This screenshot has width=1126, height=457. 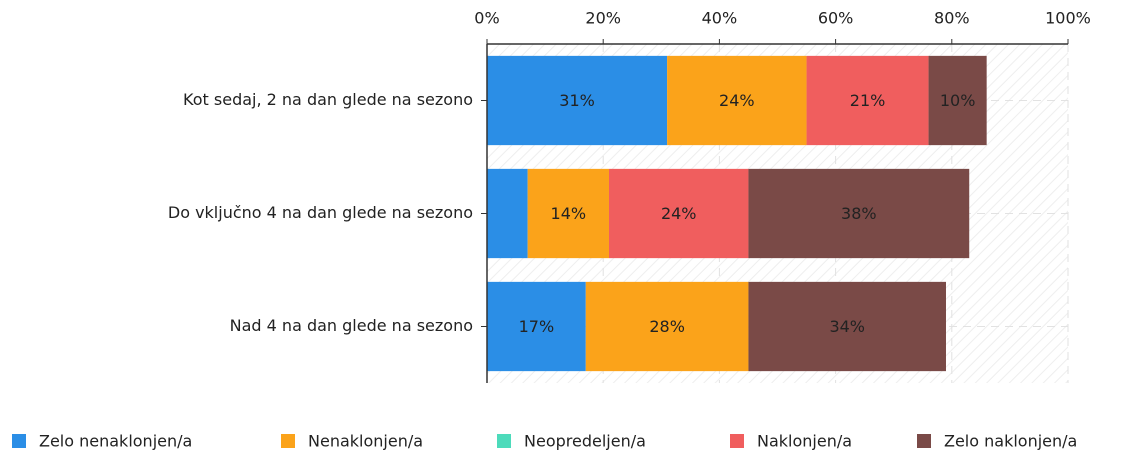 I want to click on x-tick-label: 0%, so click(x=486, y=18).